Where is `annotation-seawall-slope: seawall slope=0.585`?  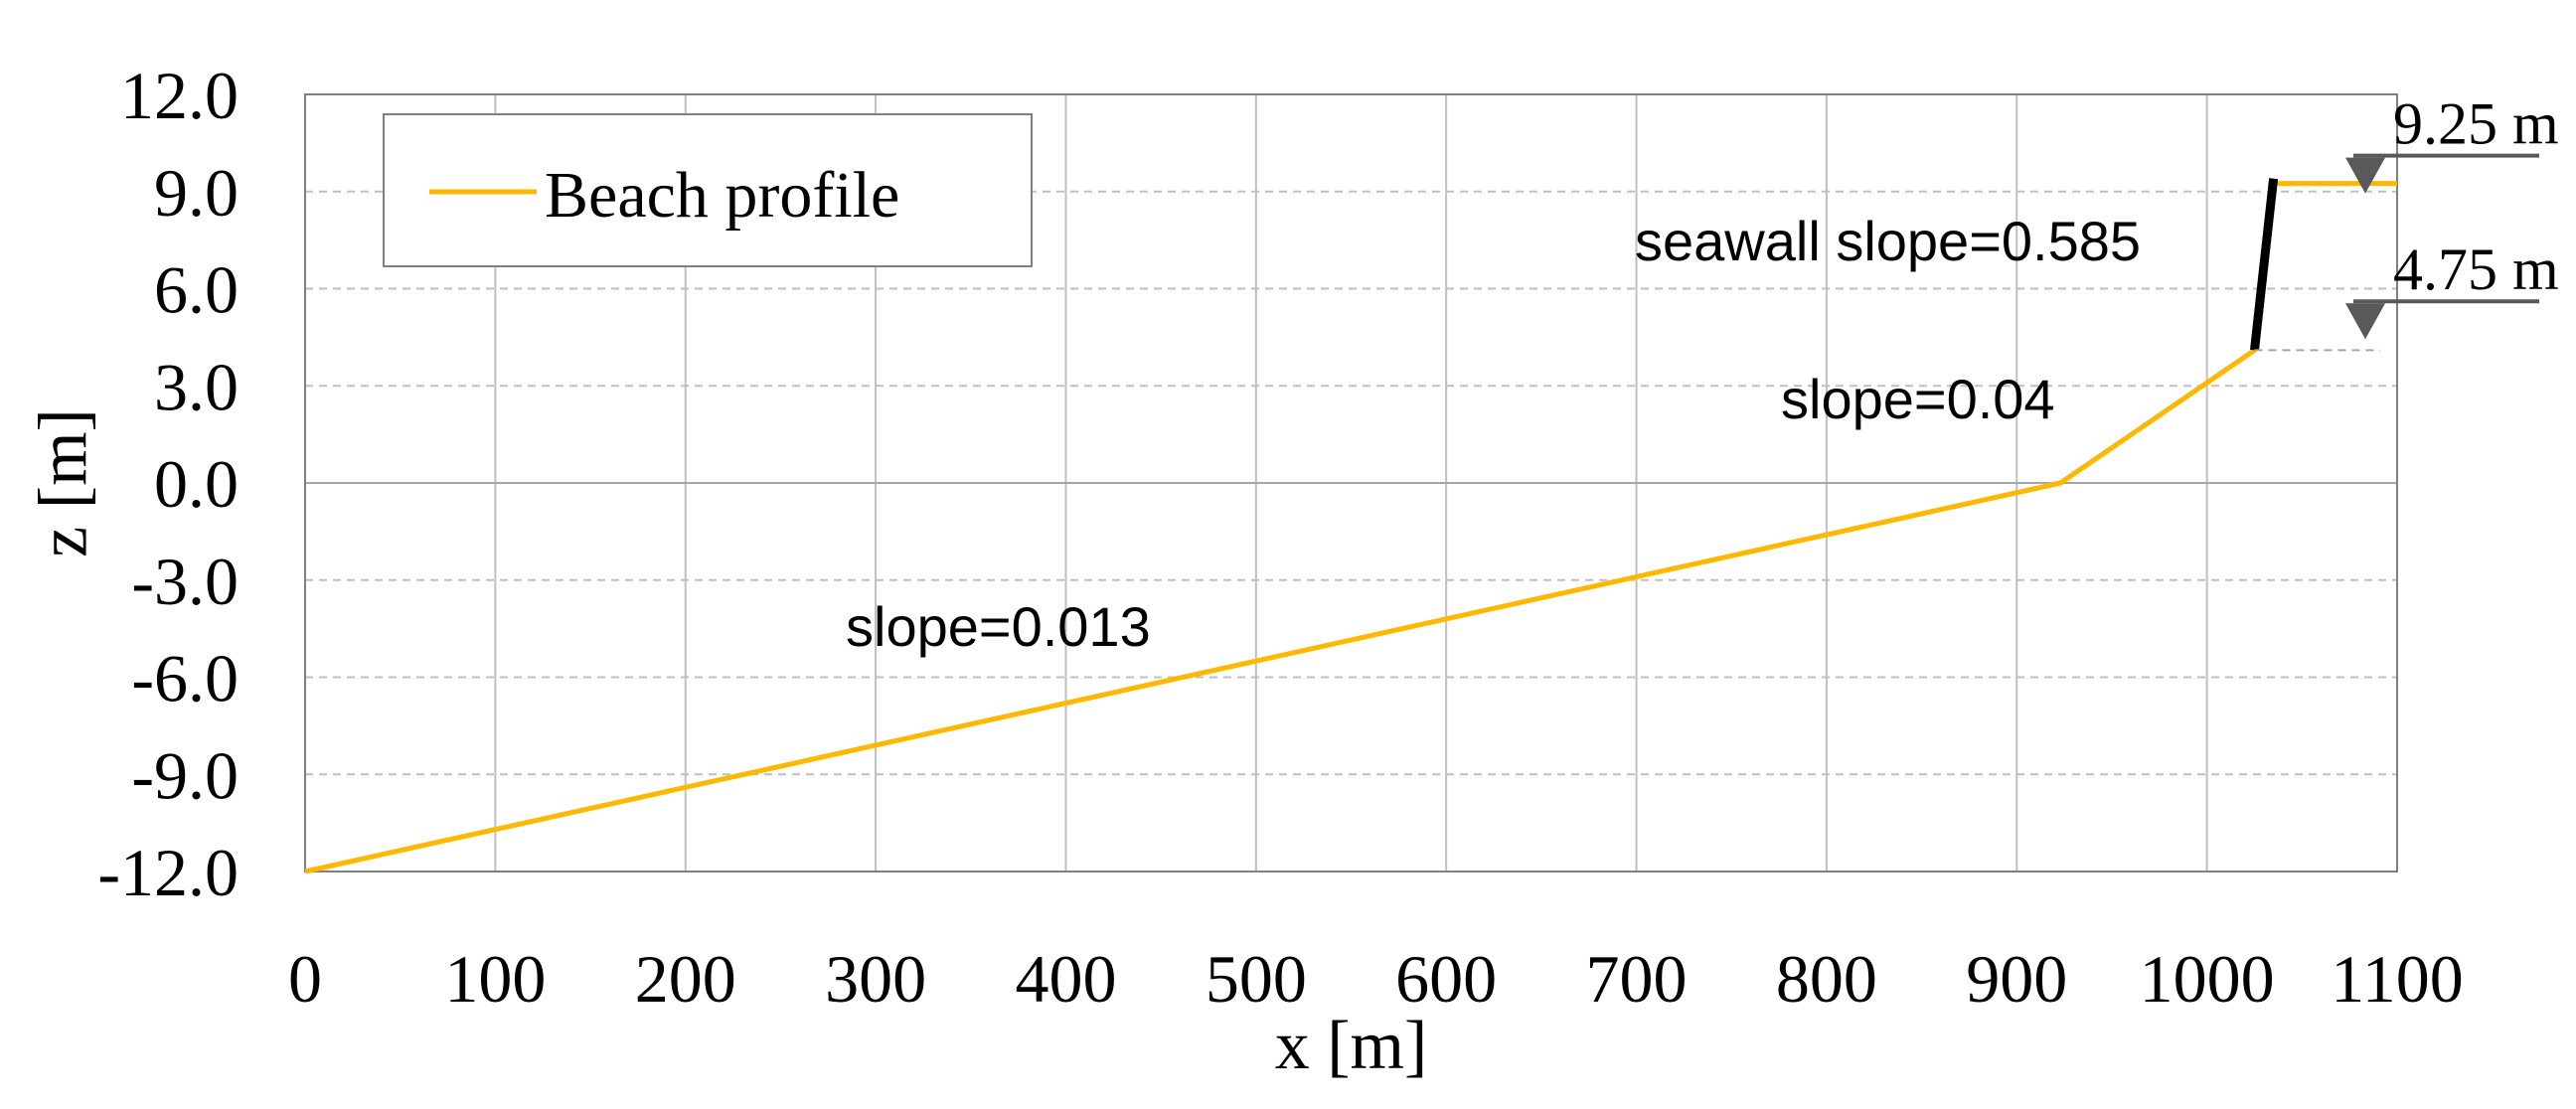
annotation-seawall-slope: seawall slope=0.585 is located at coordinates (1888, 241).